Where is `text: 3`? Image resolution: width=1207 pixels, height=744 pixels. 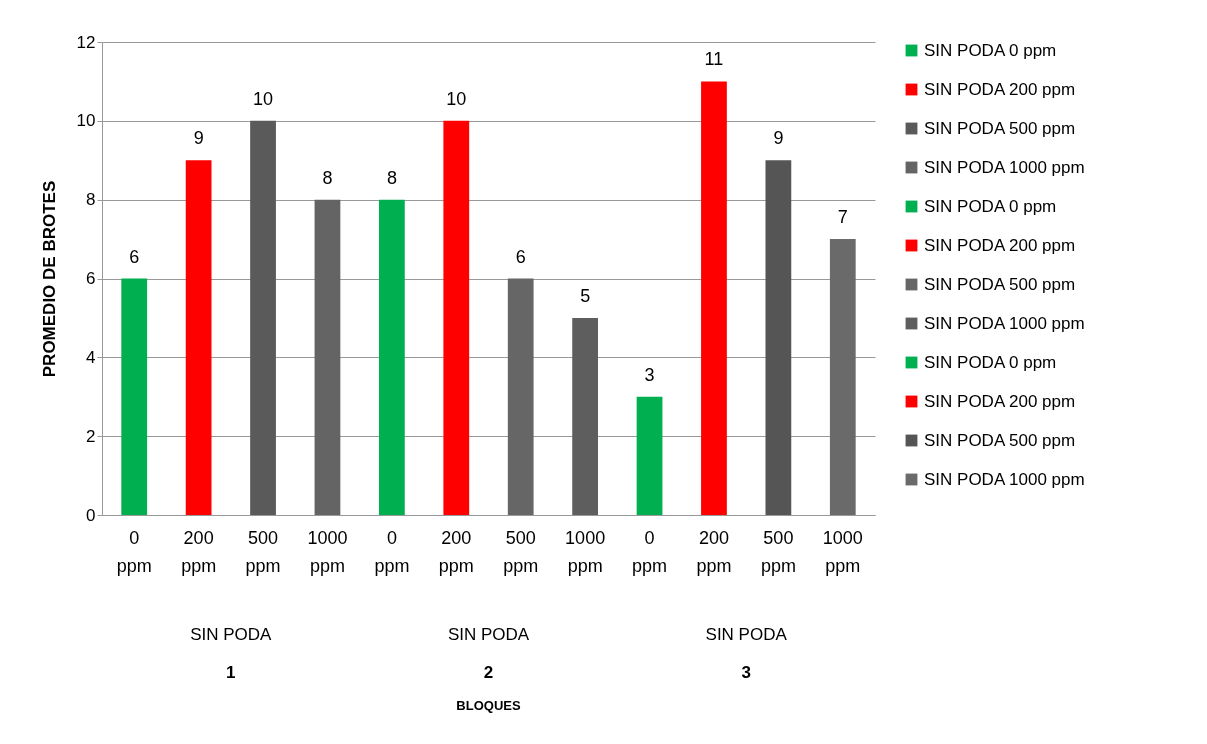 text: 3 is located at coordinates (746, 672).